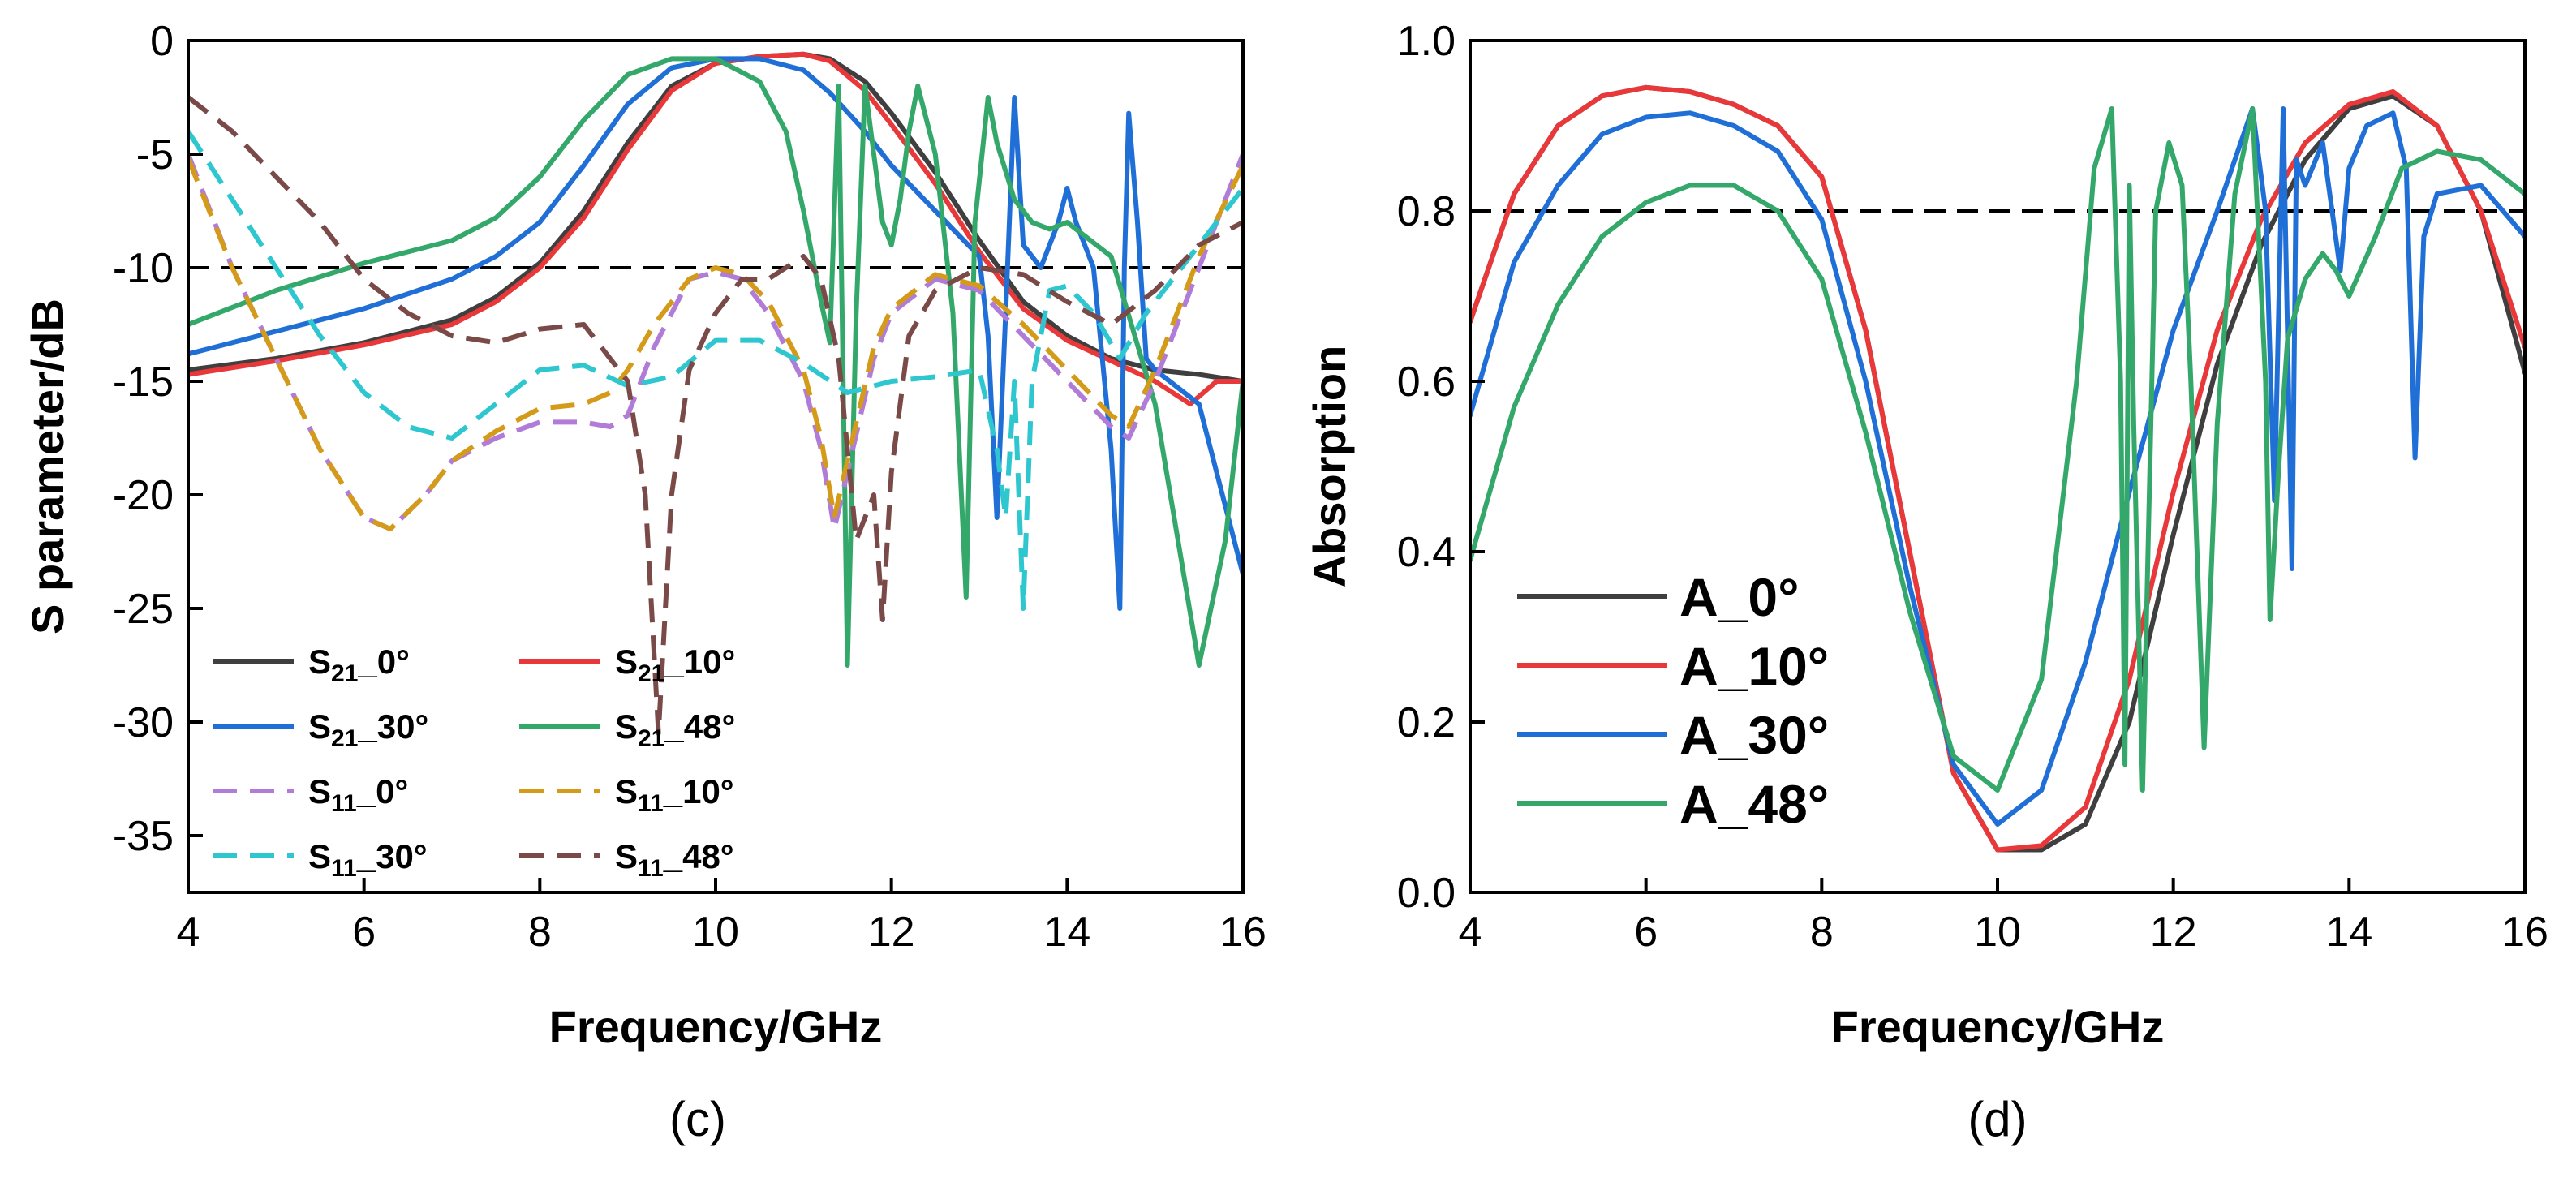  What do you see at coordinates (143, 495) in the screenshot?
I see `y-tick-label: -20` at bounding box center [143, 495].